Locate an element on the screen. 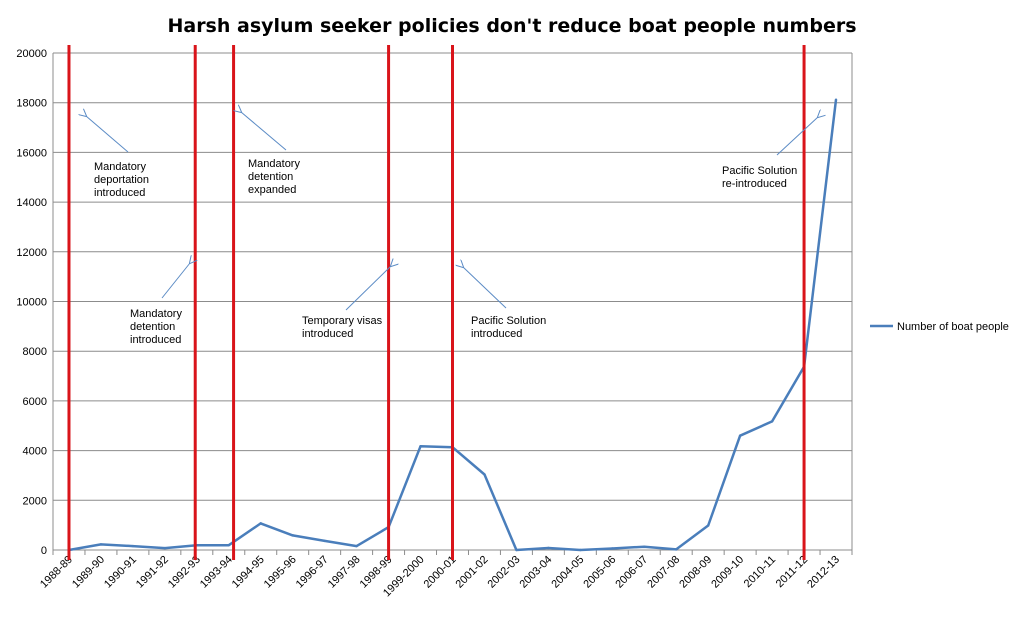  y-tick-label: 6000 is located at coordinates (35, 402).